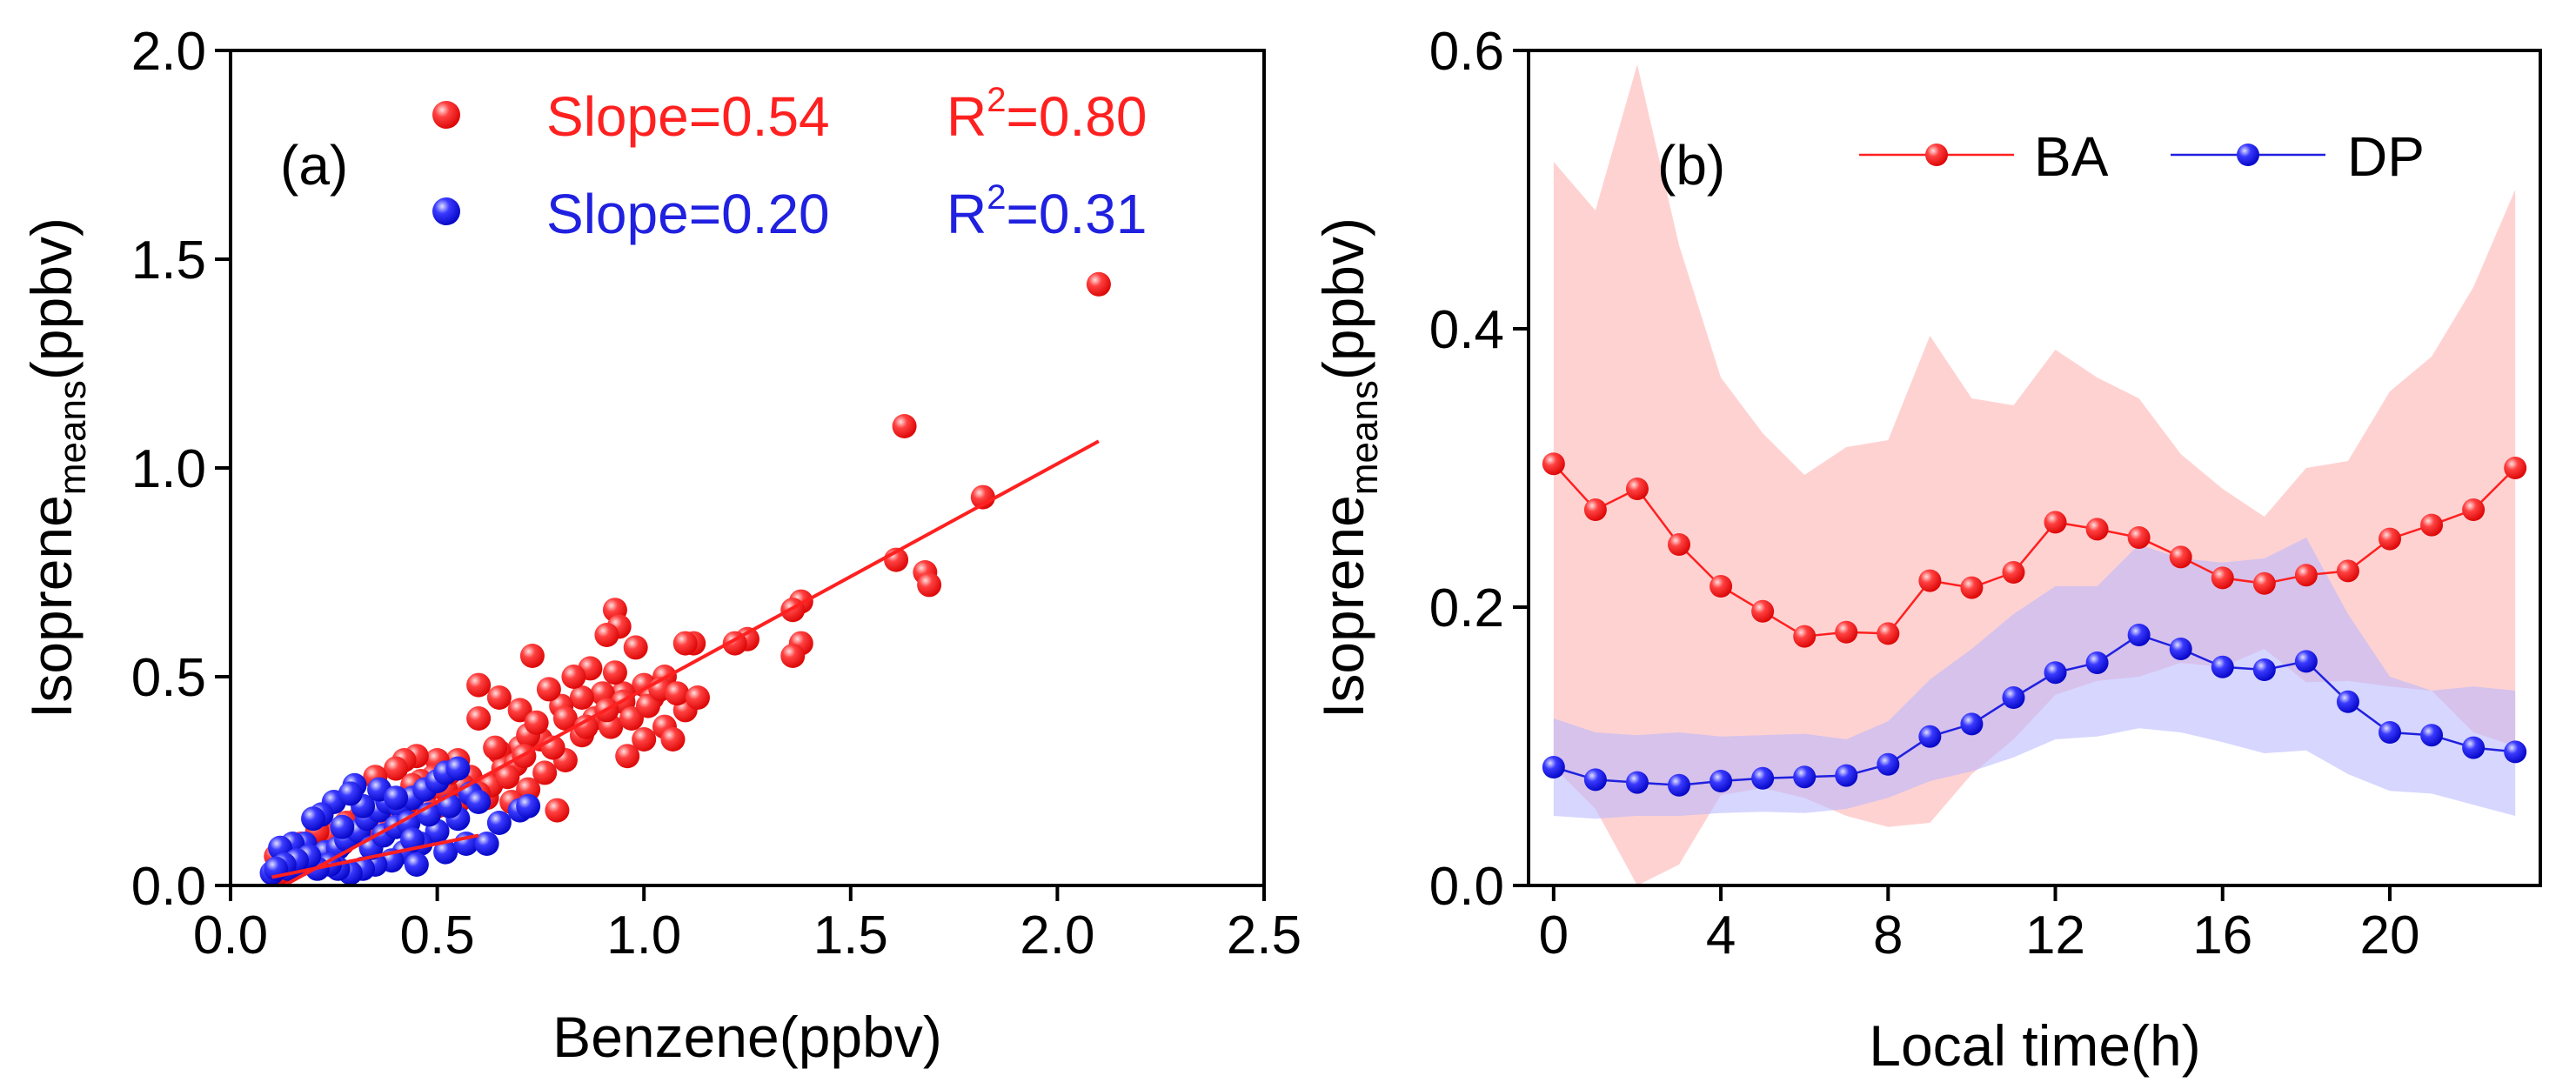 This screenshot has height=1089, width=2576. Describe the element at coordinates (168, 469) in the screenshot. I see `panel-a-y-tick-label: 1.0` at that location.